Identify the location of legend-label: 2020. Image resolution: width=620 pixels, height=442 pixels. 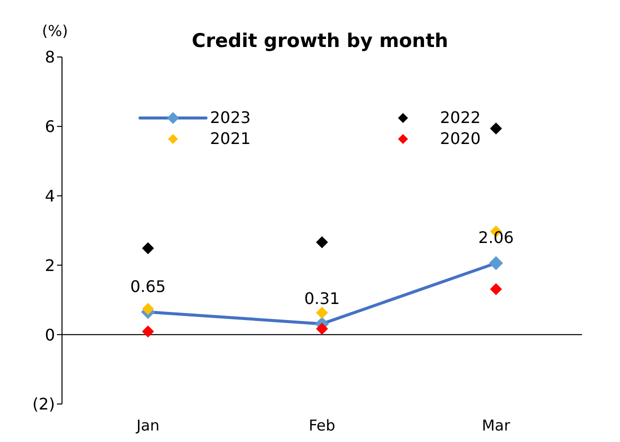
(460, 138).